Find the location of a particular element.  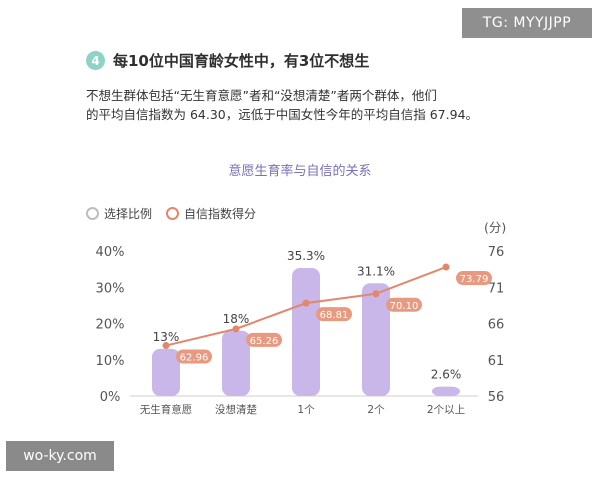

description-line: 的平均自信指数为 64.30，远低于中国女性今年的平均自信指 67.94。 is located at coordinates (282, 114).